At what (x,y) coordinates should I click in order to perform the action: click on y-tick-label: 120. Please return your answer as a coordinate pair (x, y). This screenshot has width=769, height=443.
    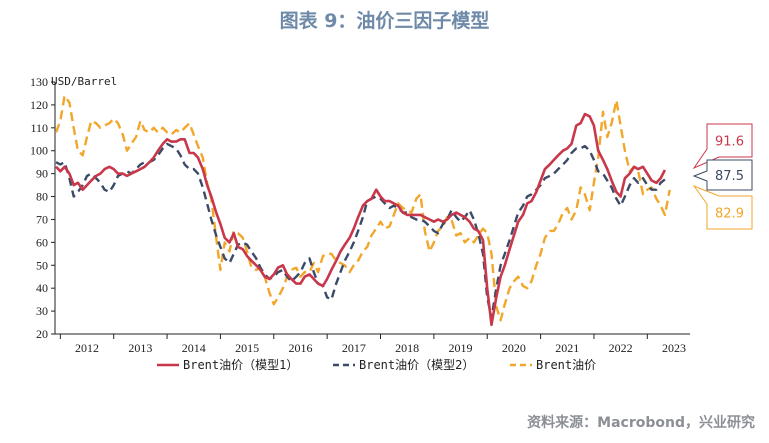
    Looking at the image, I should click on (39, 105).